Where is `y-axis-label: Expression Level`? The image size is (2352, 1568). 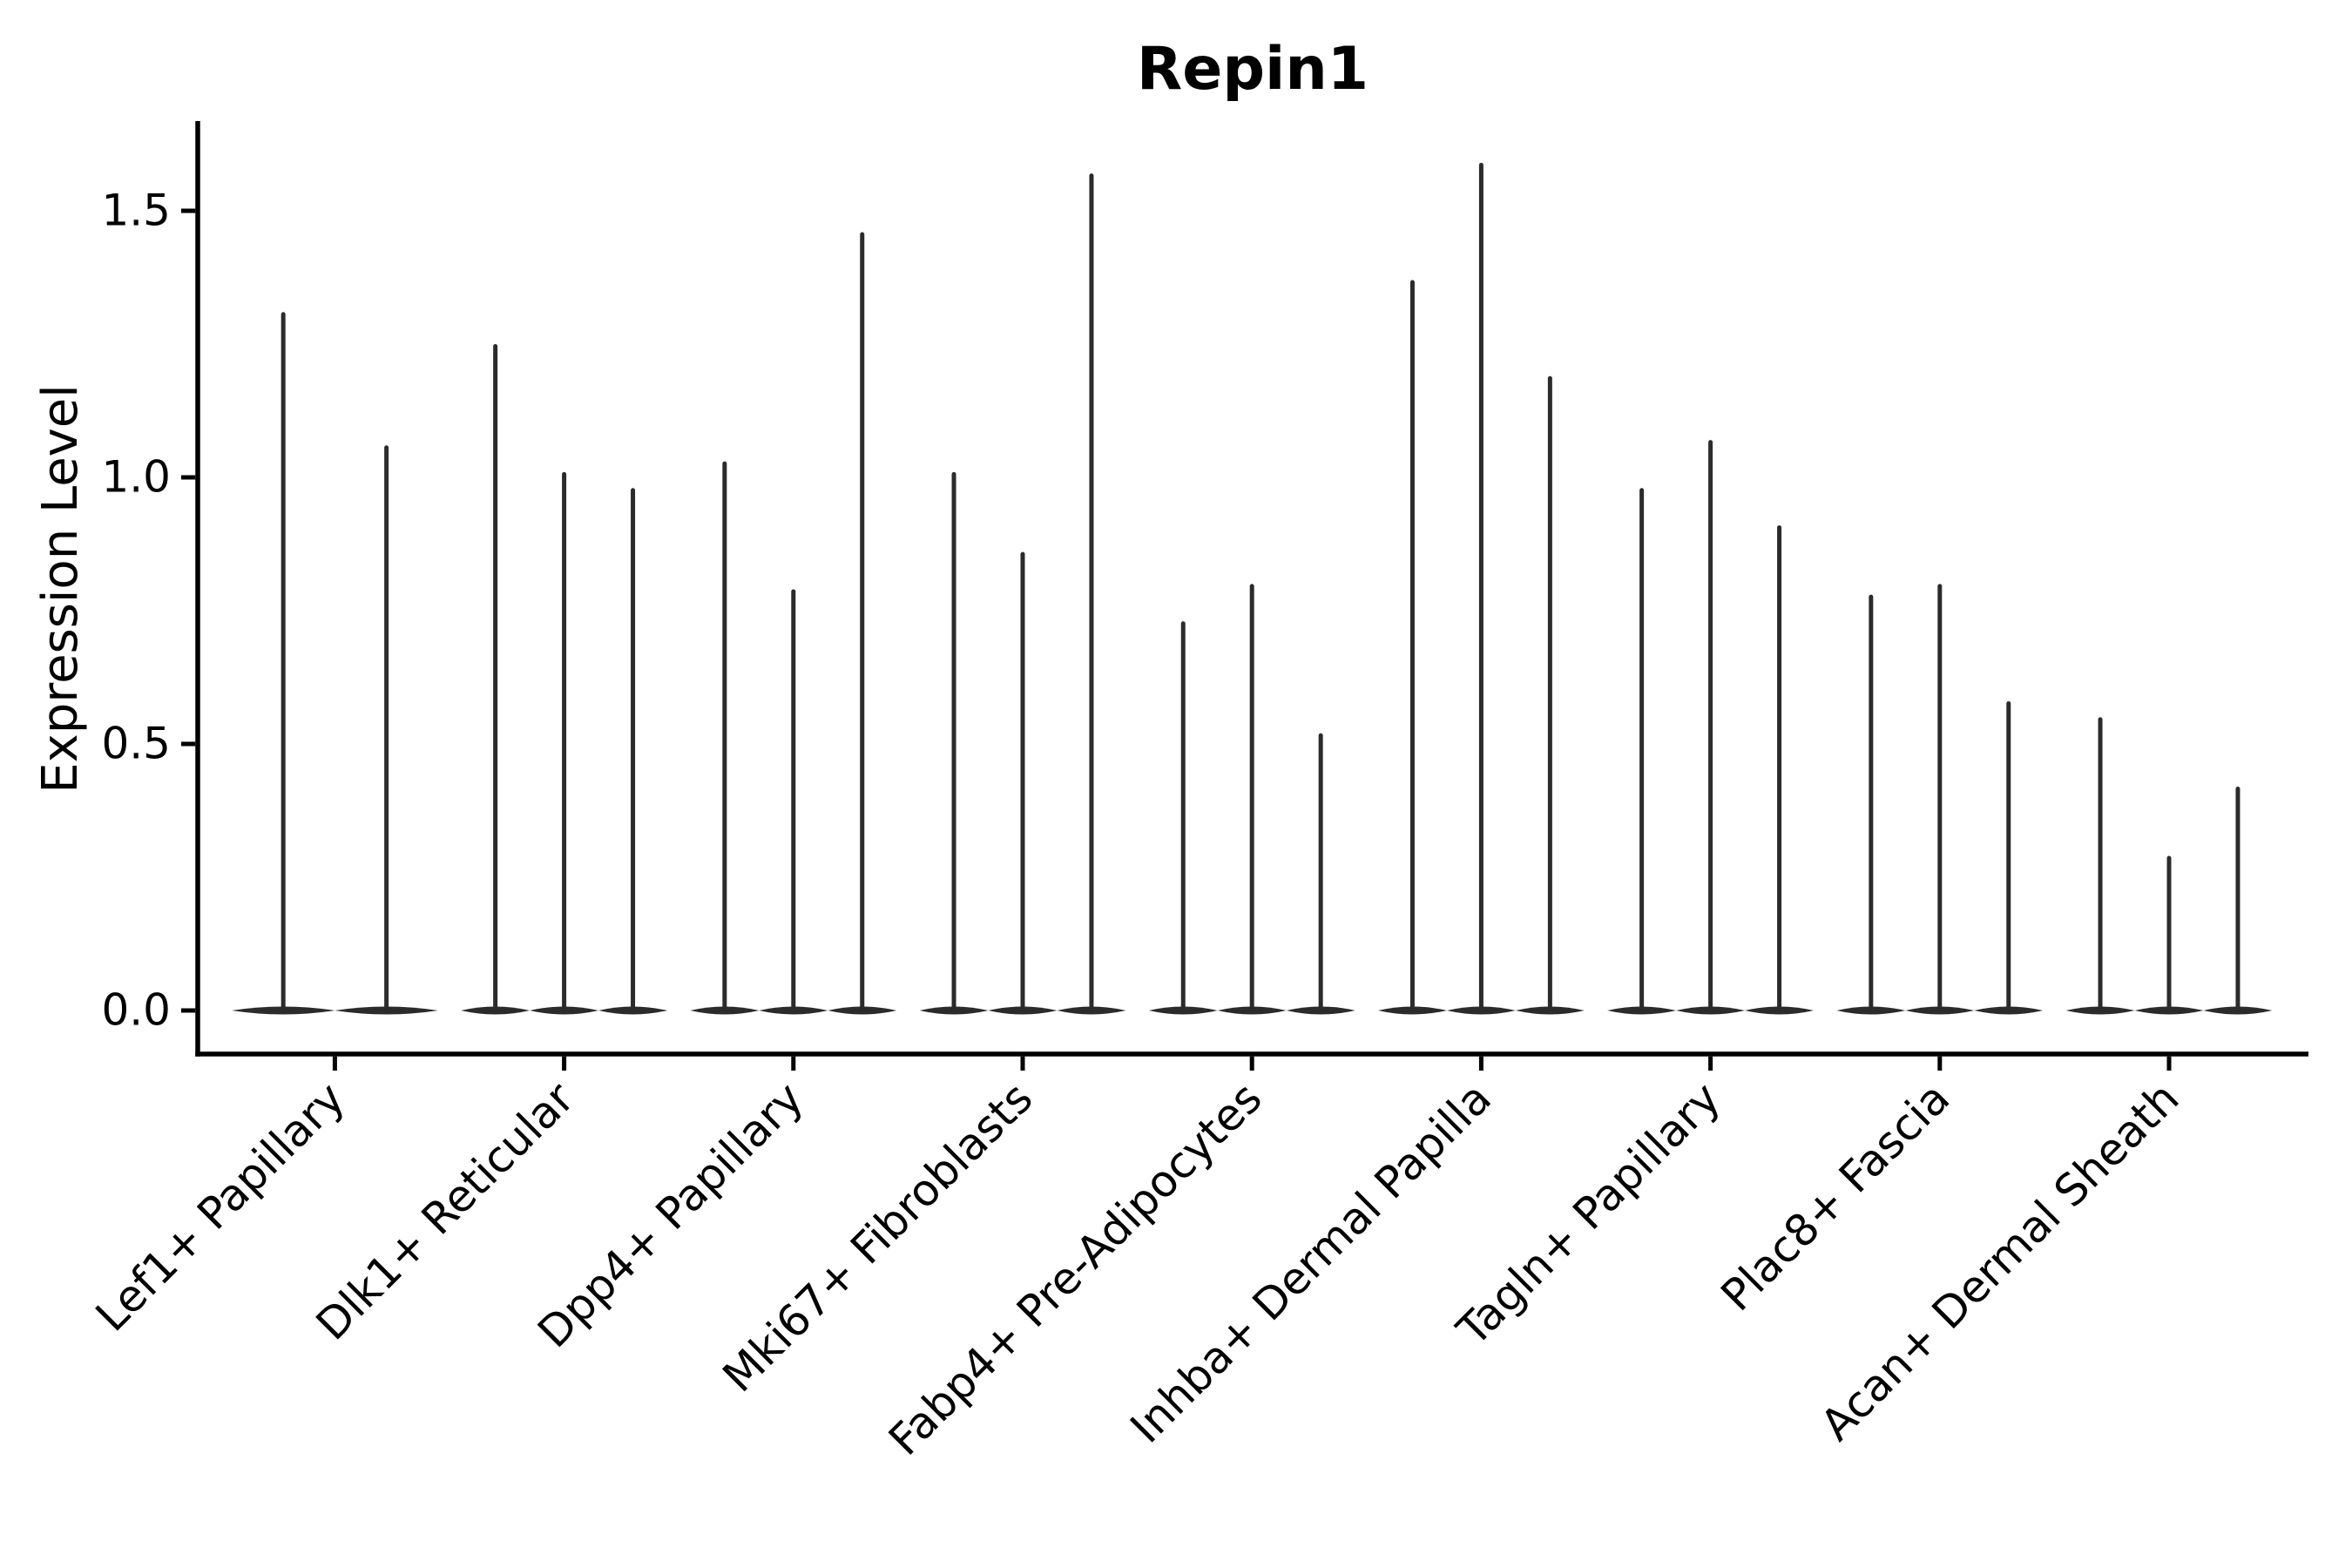 y-axis-label: Expression Level is located at coordinates (61, 589).